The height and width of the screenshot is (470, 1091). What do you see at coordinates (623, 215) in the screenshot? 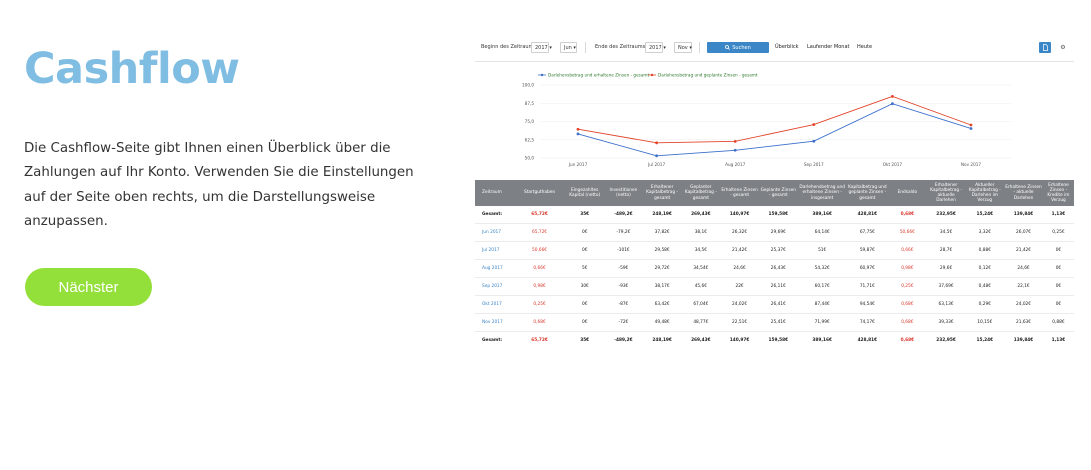
I see `table-cell: -489,2€` at bounding box center [623, 215].